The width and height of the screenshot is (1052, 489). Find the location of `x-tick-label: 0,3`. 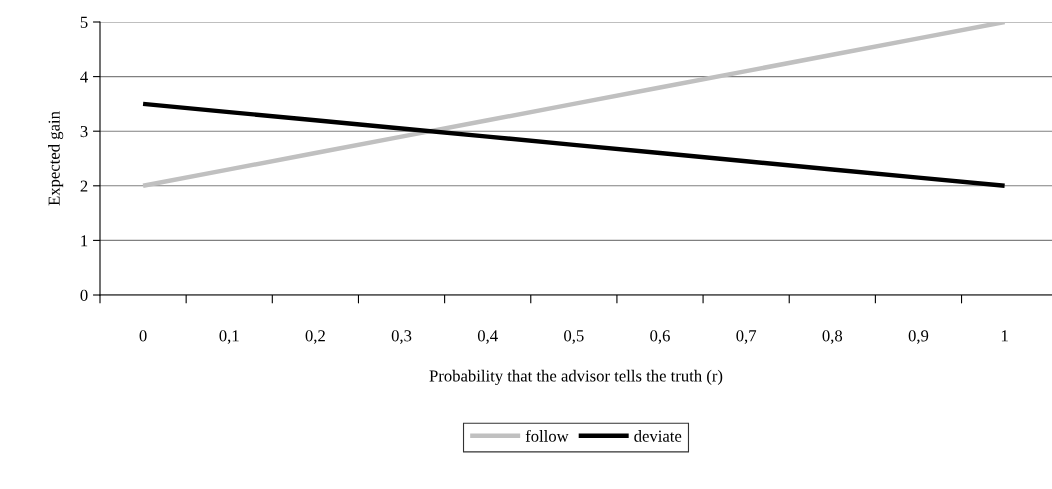

x-tick-label: 0,3 is located at coordinates (401, 337).